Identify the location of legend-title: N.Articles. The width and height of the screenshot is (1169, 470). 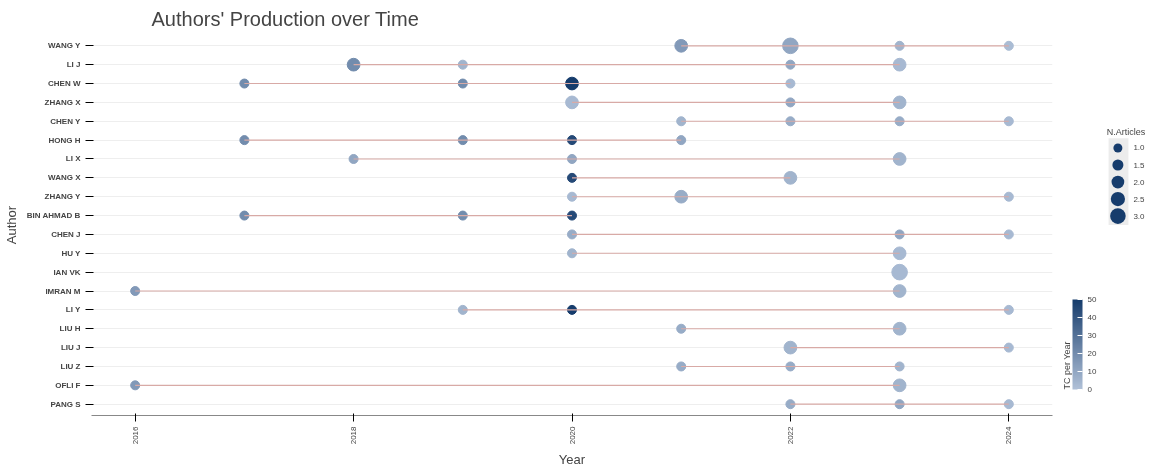
(1126, 131).